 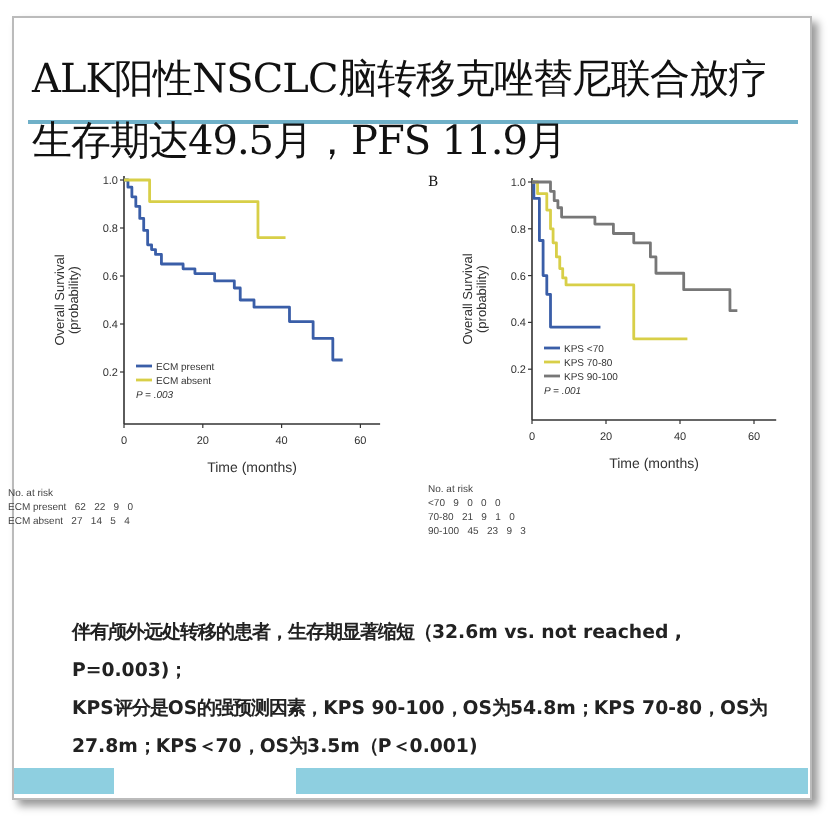 I want to click on text: KPS评分是OS的强预测因素，KPS 90-100，OS为54.8m；KPS 70-80，OS为27.8m；KPS＜70，OS为3.5m（P＜0.001), so click(x=421, y=728).